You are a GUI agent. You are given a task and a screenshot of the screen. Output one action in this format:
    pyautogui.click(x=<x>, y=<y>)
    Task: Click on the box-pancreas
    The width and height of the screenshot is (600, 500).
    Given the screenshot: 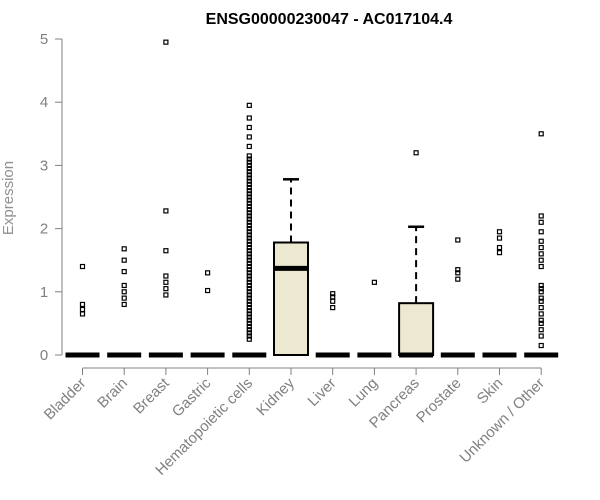 What is the action you would take?
    pyautogui.click(x=416, y=254)
    